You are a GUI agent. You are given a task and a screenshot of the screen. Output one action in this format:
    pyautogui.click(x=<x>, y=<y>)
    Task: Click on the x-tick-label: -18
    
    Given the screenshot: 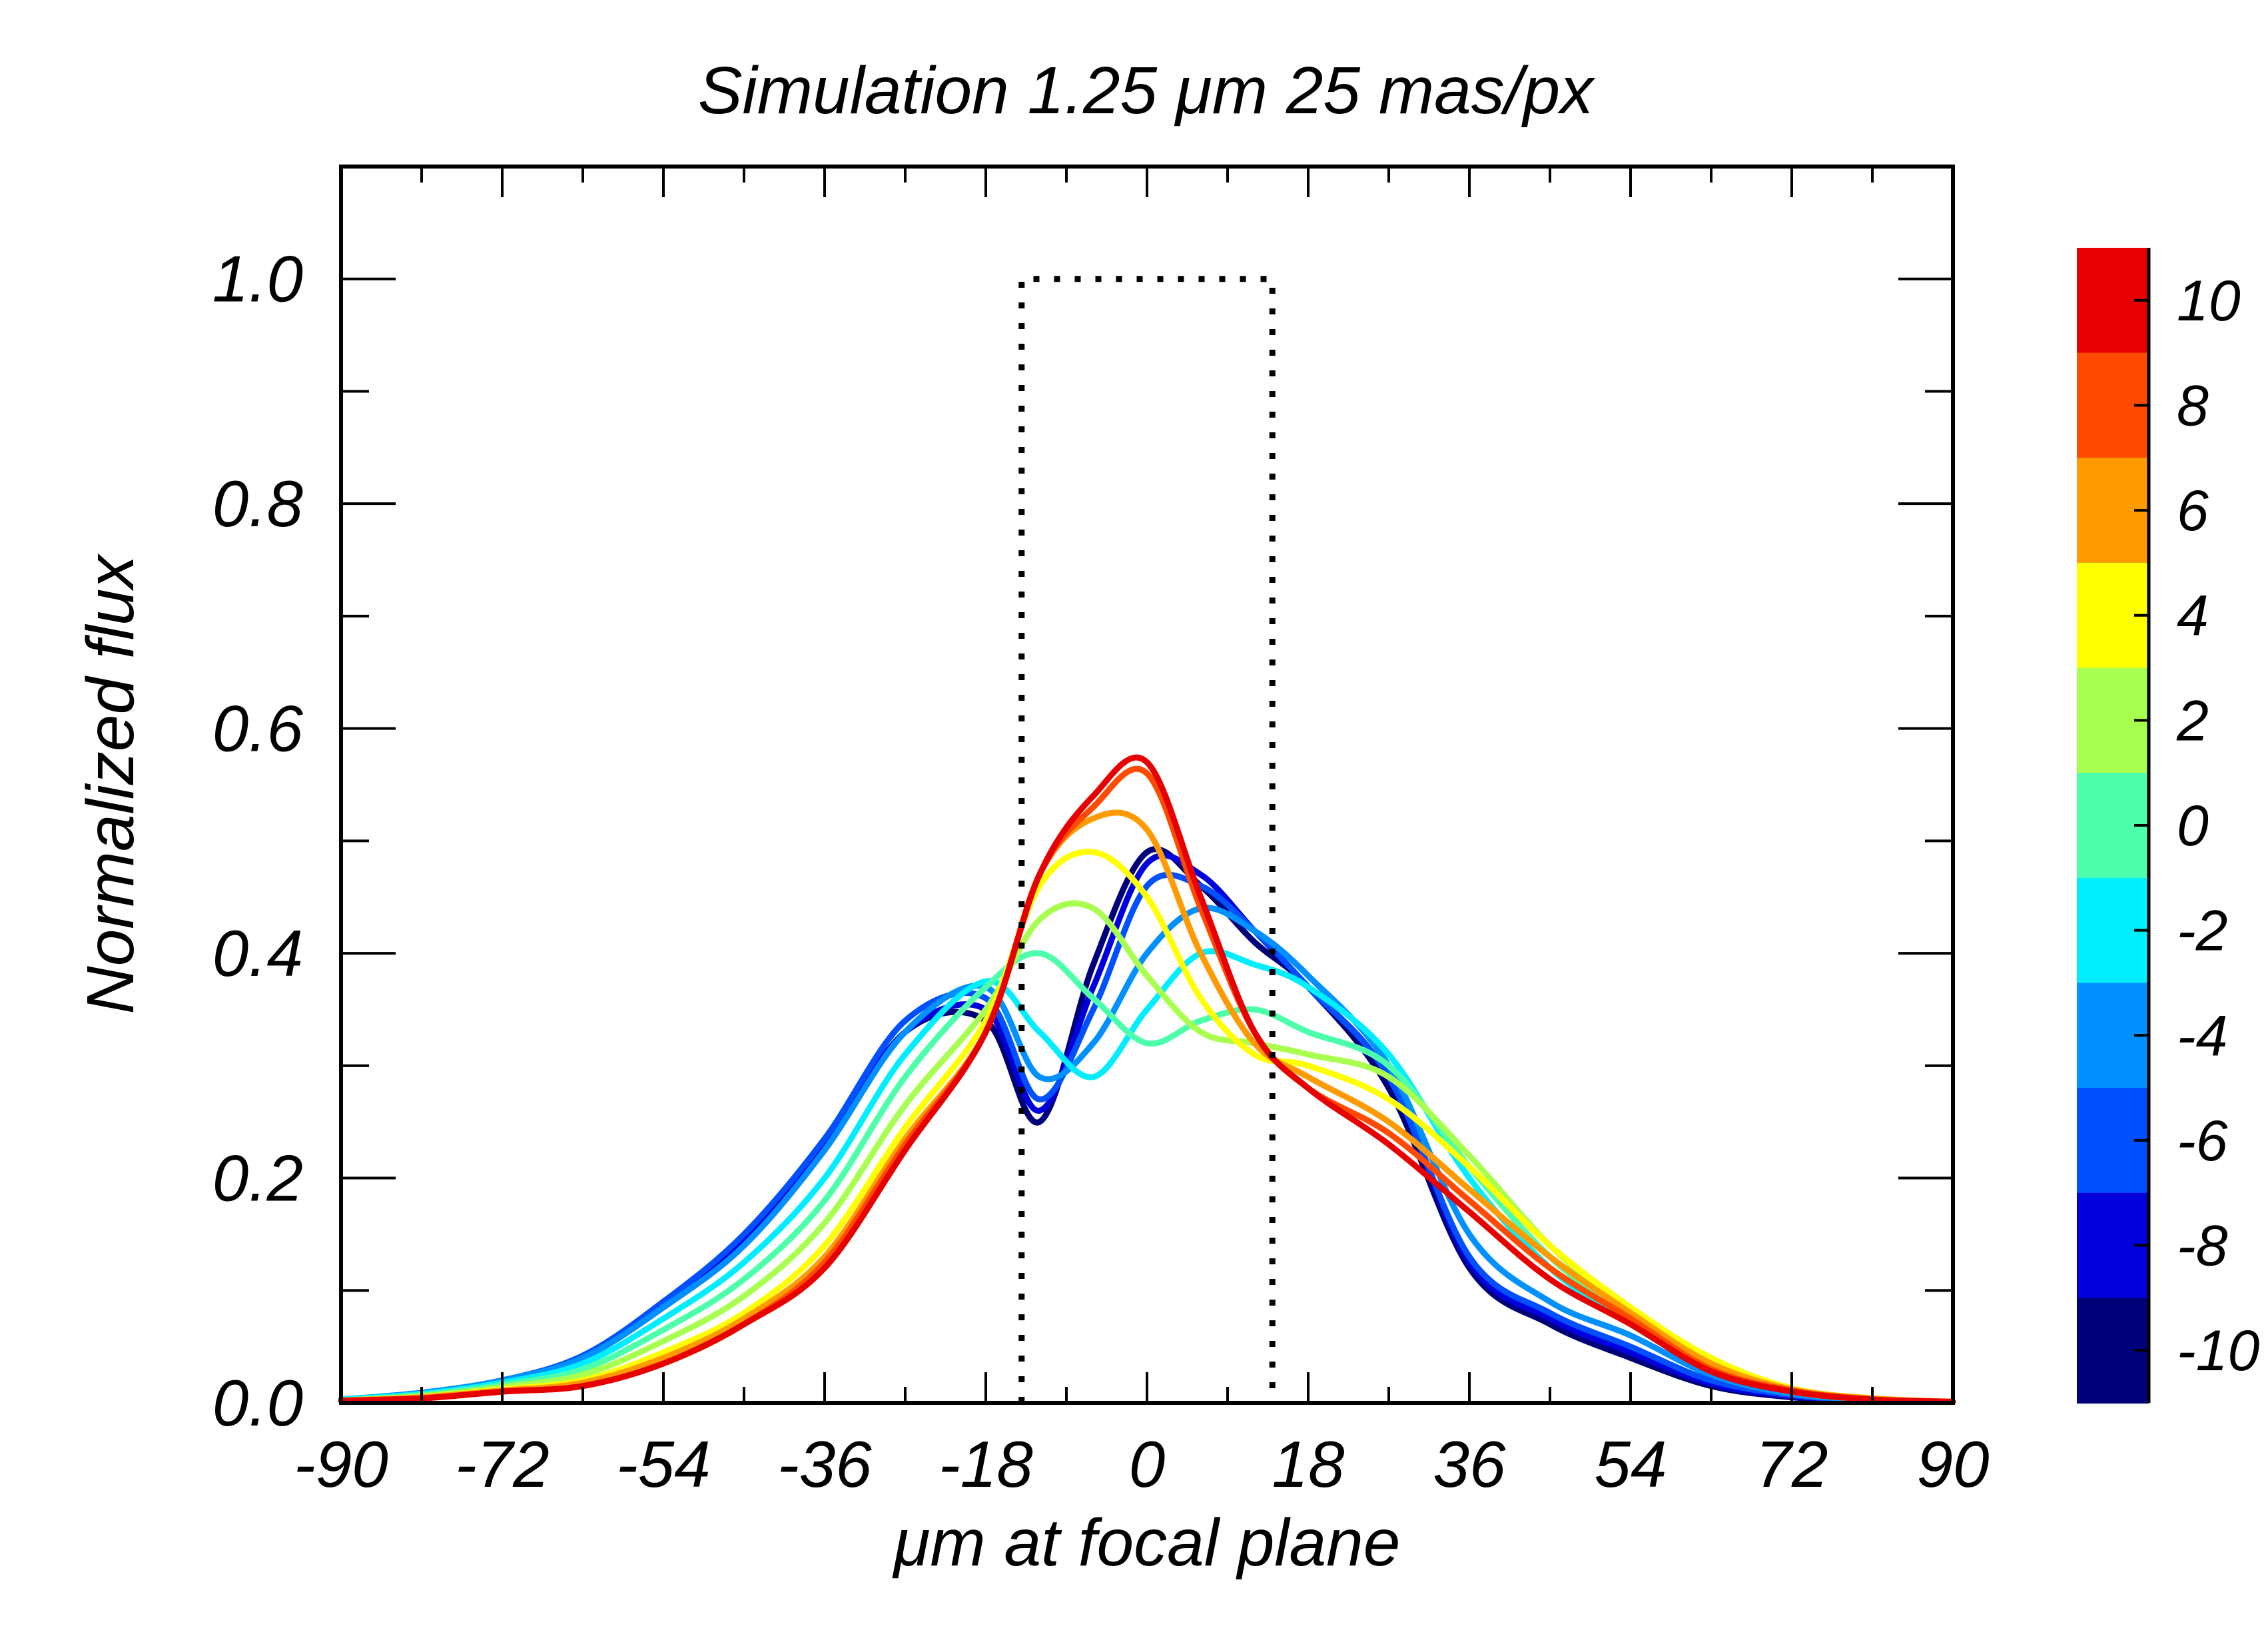 What is the action you would take?
    pyautogui.click(x=986, y=1464)
    